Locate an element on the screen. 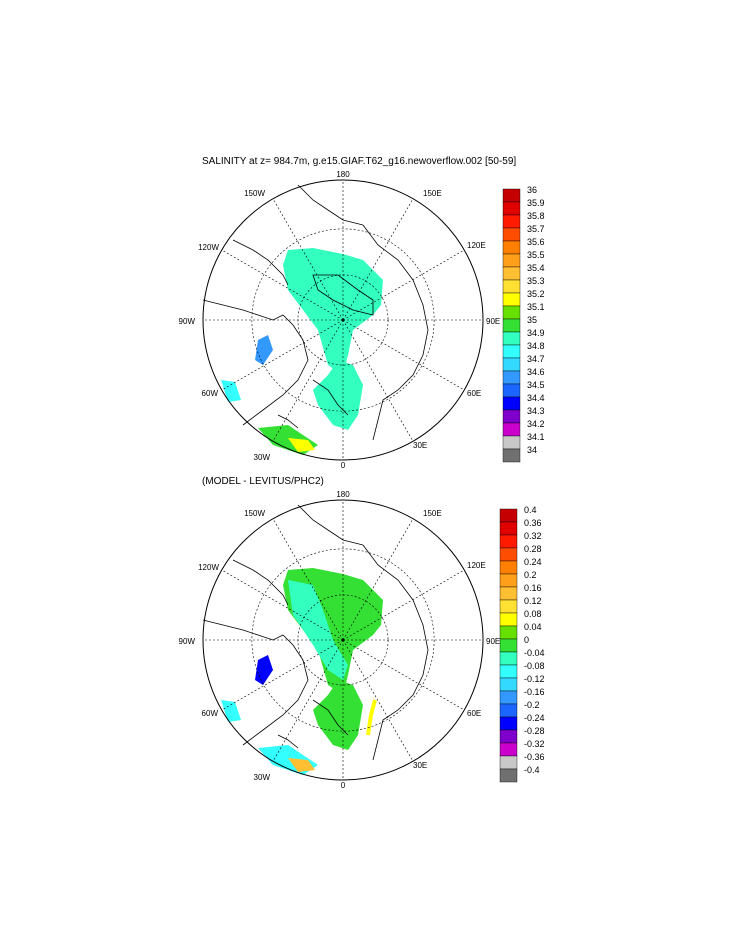  polar-map-salinity: 180 150E 120E 90E 60E 30E 0 30W 60W 90W 120W 150W is located at coordinates (340, 320).